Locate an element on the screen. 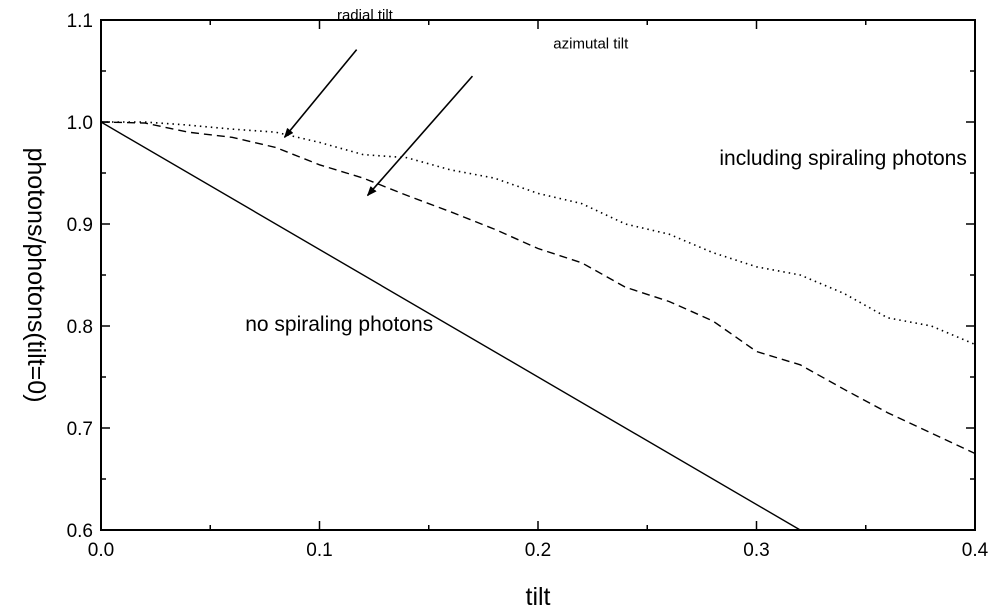 Image resolution: width=998 pixels, height=612 pixels. annotation-label: radial tilt is located at coordinates (365, 15).